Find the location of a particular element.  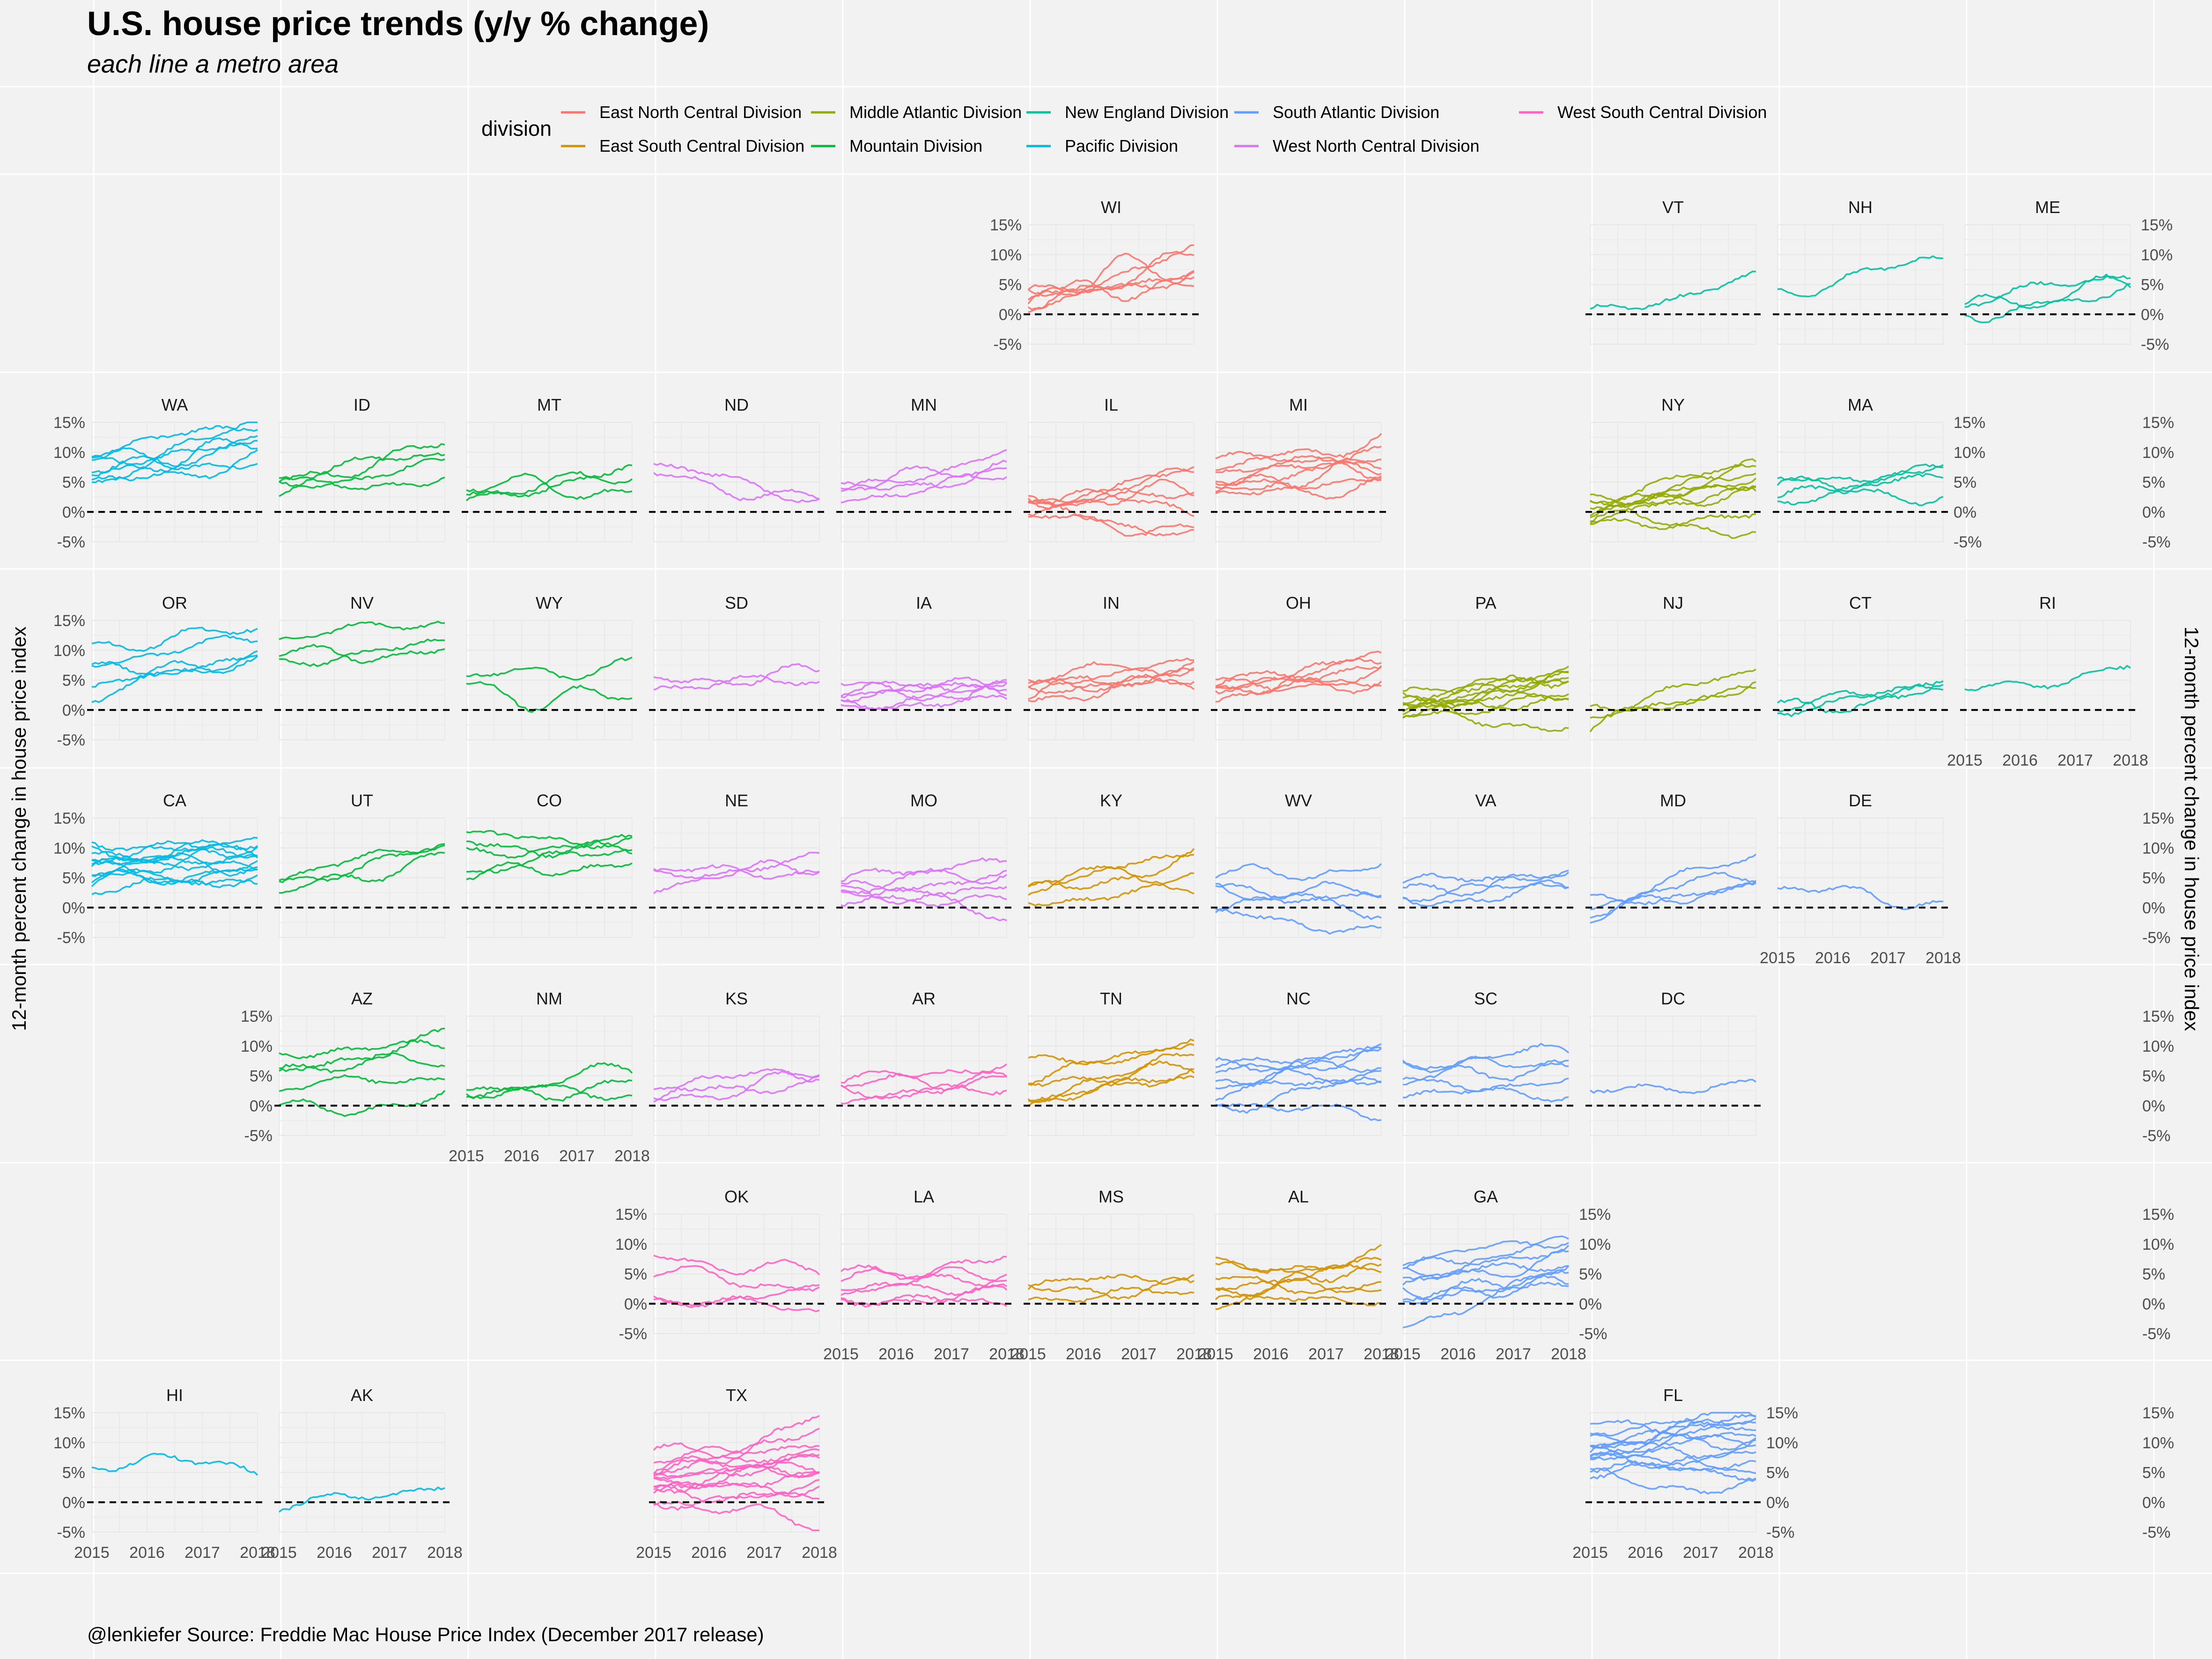

panel-label: ND is located at coordinates (737, 405).